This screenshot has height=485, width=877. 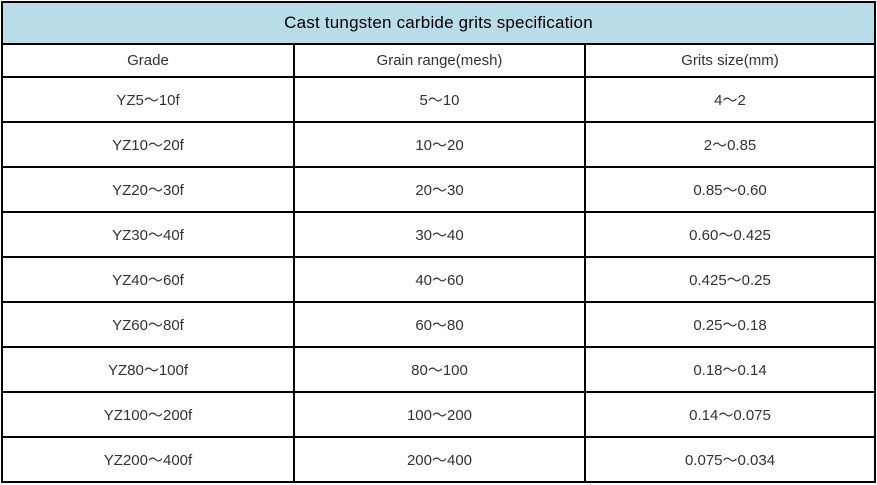 I want to click on table-row: YZ20～30f 20～30 0.85～0.60, so click(x=439, y=189).